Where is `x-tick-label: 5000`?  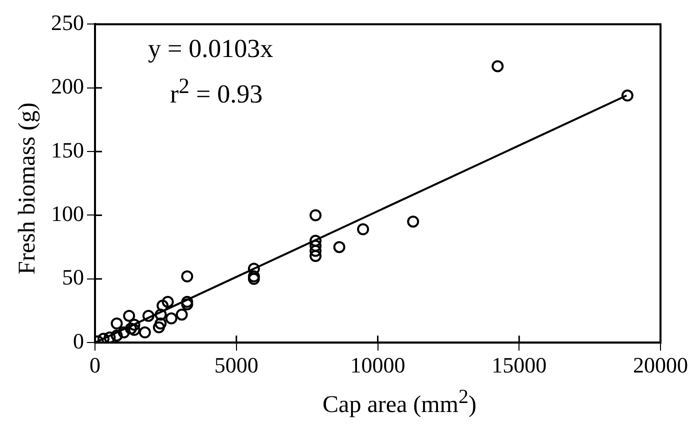 x-tick-label: 5000 is located at coordinates (236, 365).